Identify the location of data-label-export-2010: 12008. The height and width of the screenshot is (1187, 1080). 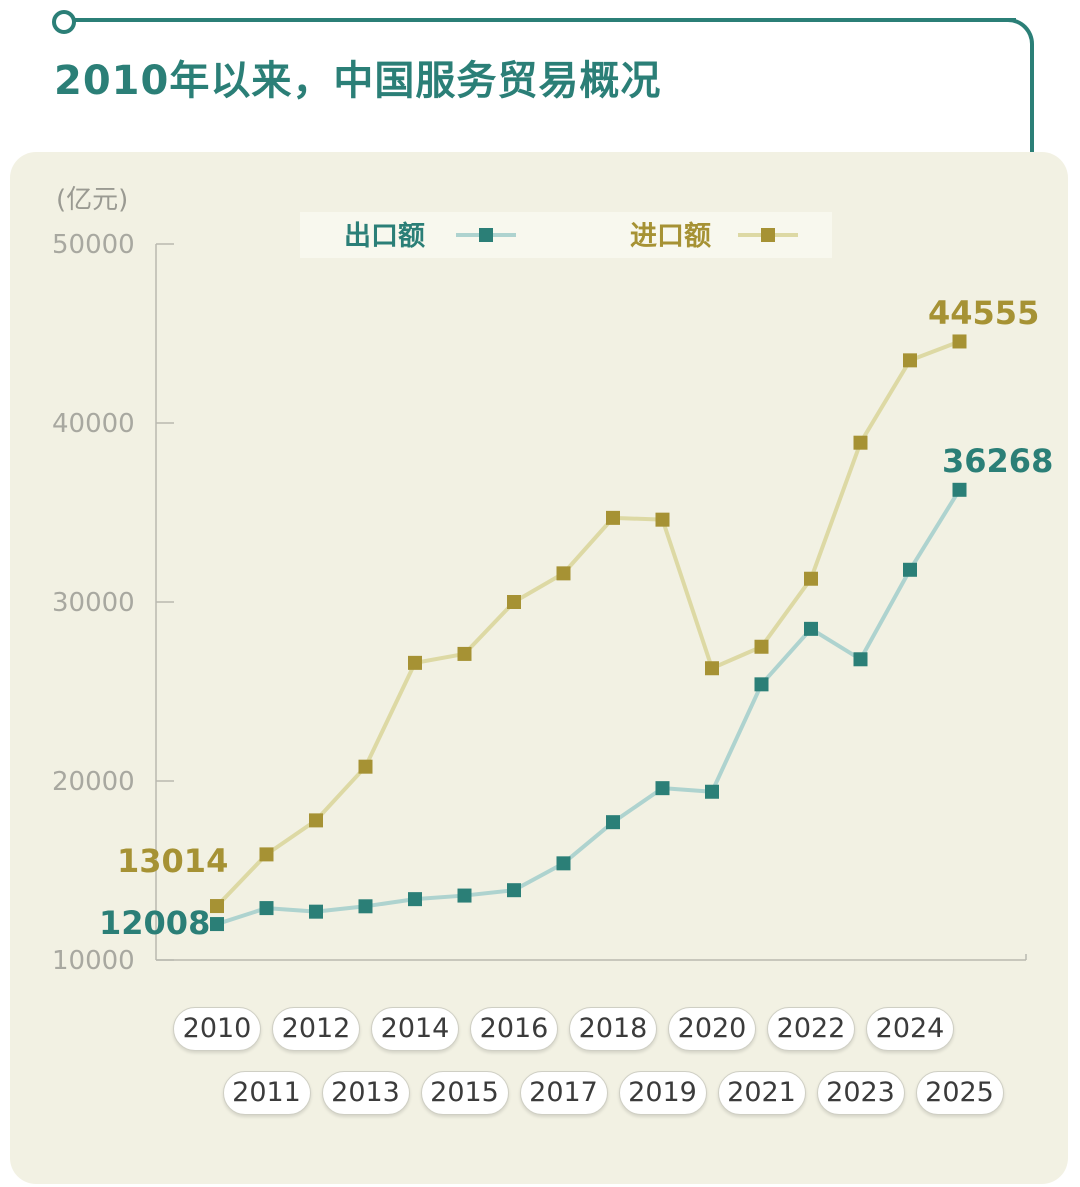
(154, 923).